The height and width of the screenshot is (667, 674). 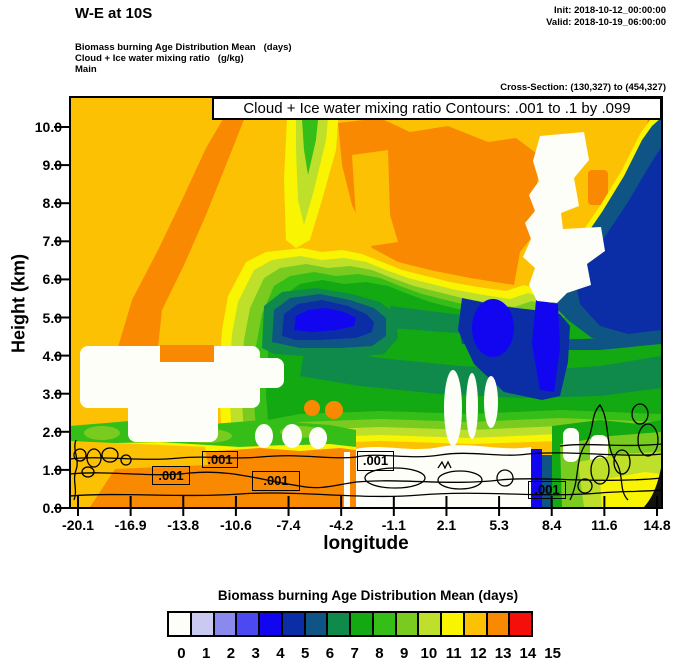 I want to click on y-tick-label: 1.0, so click(x=52, y=469).